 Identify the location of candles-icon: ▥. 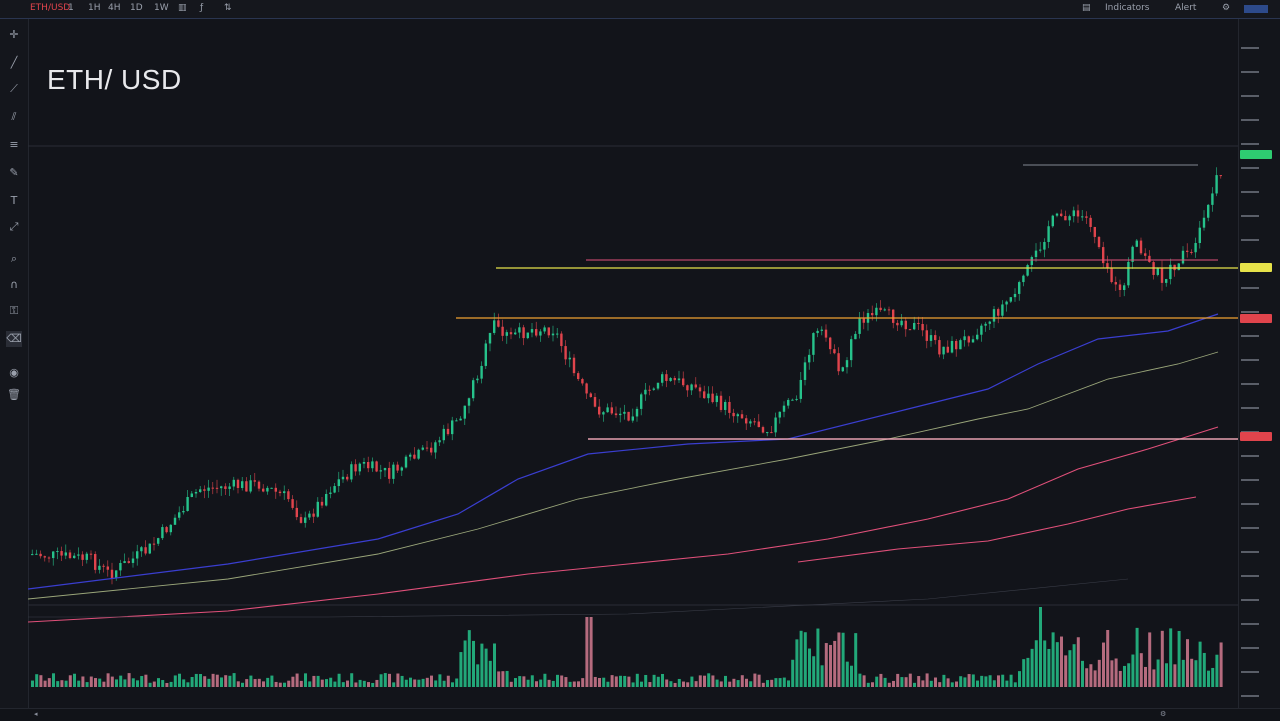
(182, 8).